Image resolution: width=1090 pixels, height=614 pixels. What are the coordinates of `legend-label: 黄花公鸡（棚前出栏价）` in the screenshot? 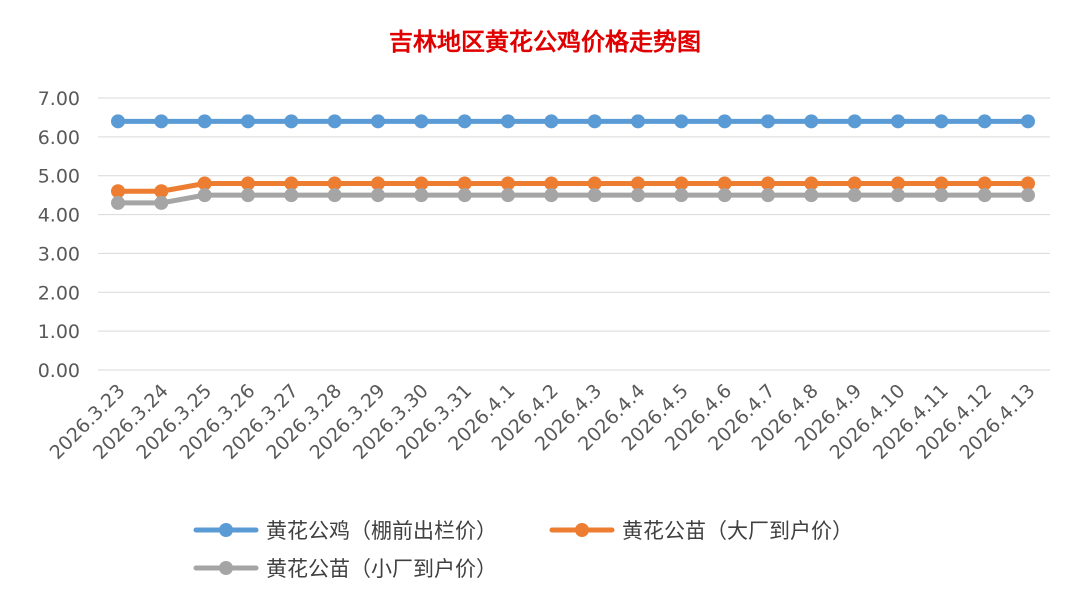 It's located at (381, 531).